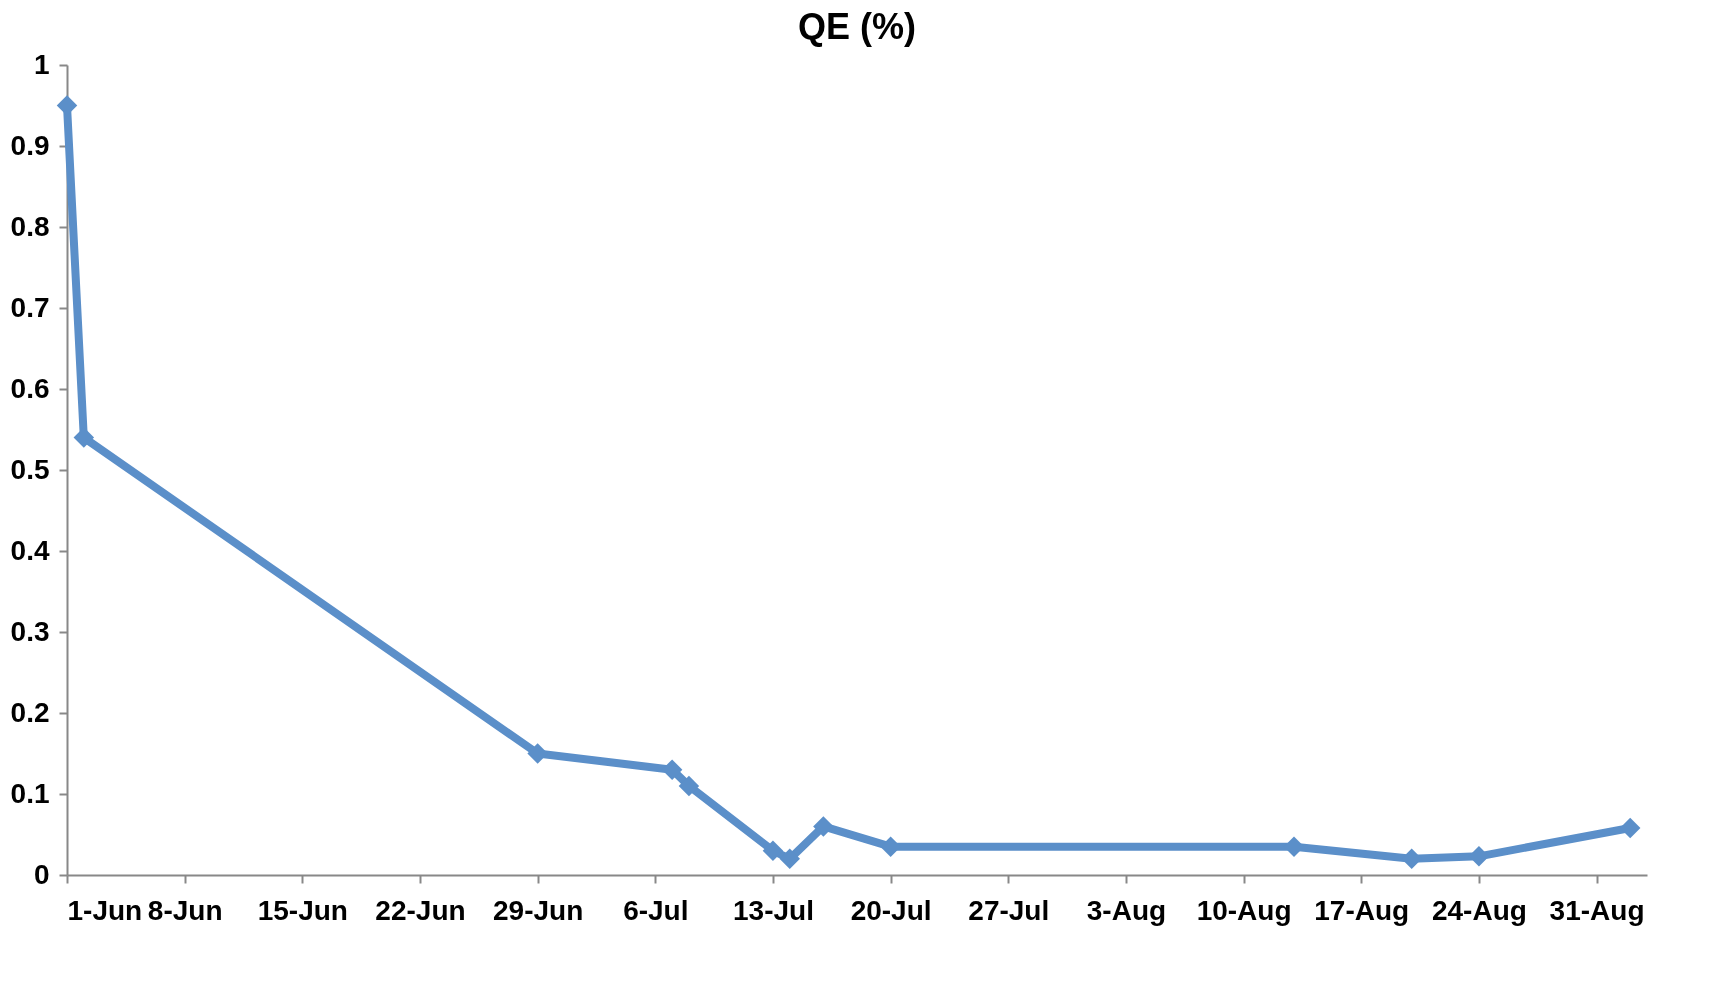 The image size is (1711, 984). I want to click on x-tick-label: 8-Jun, so click(185, 910).